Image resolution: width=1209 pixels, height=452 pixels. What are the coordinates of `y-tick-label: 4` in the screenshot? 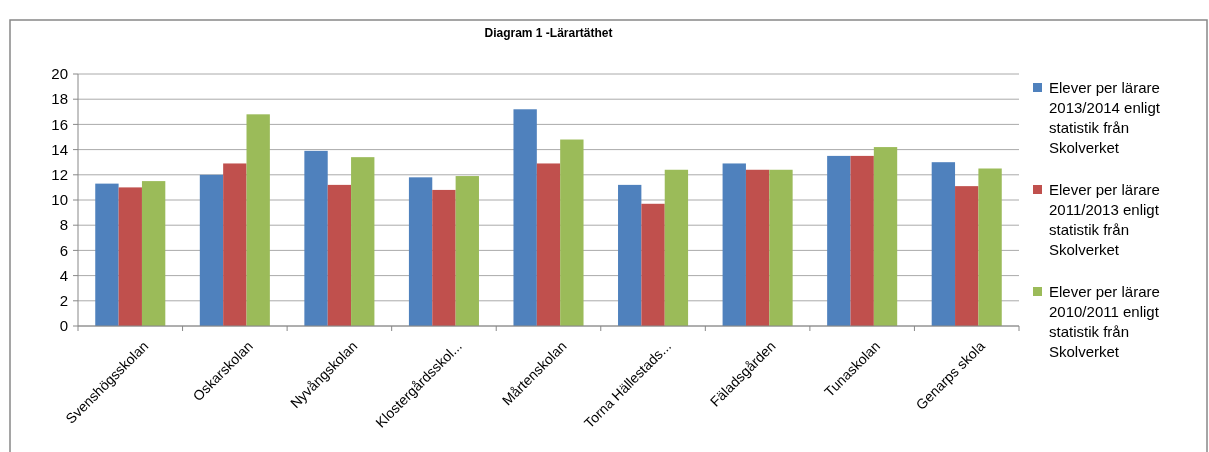 It's located at (63, 275).